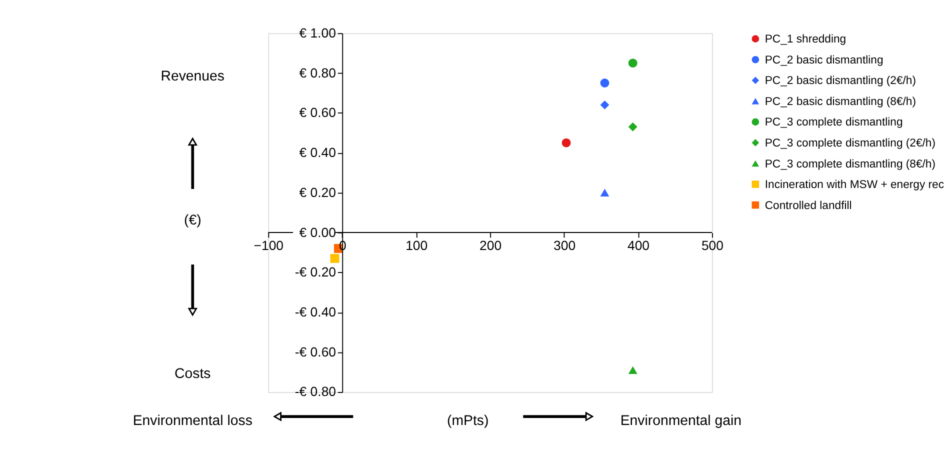 This screenshot has width=949, height=454. What do you see at coordinates (269, 245) in the screenshot?
I see `x-tick-label: −100` at bounding box center [269, 245].